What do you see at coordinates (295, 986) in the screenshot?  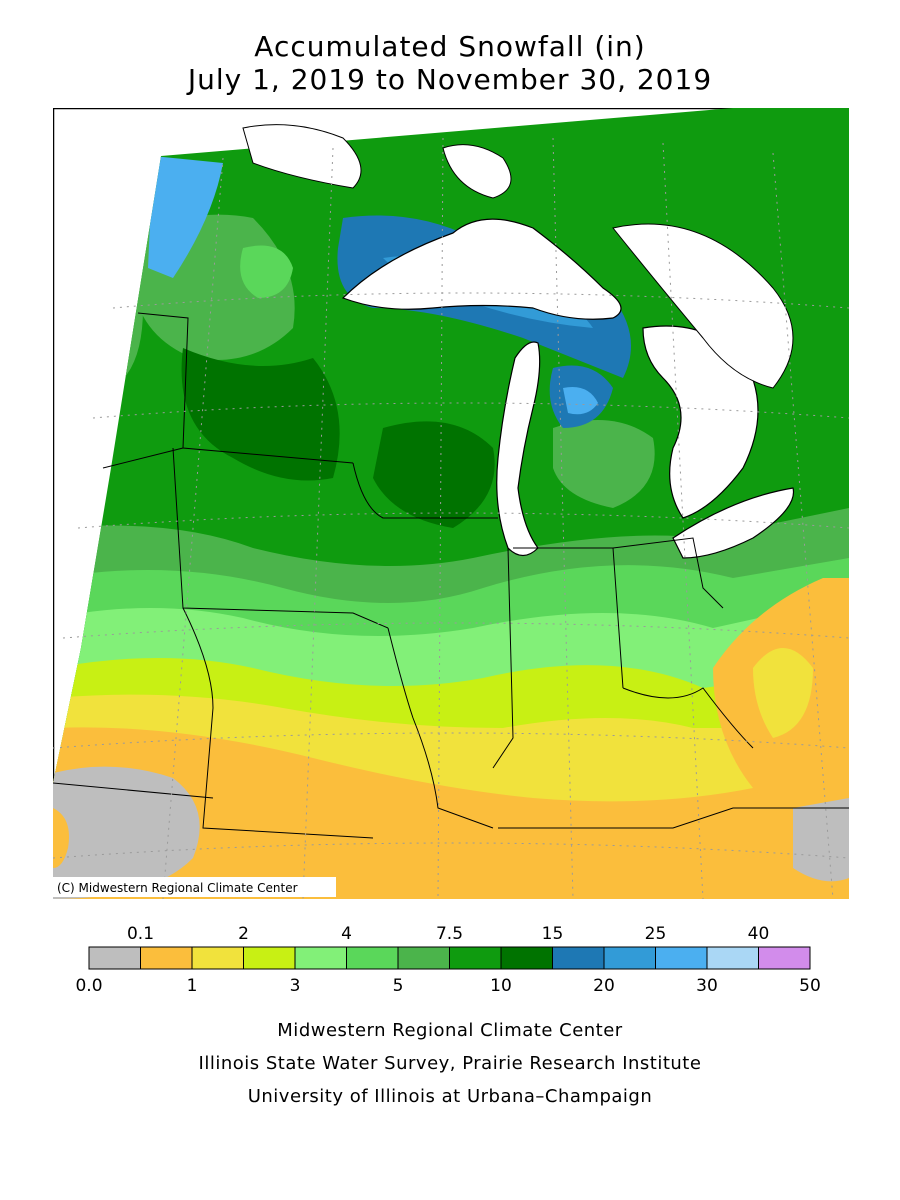 I see `legend-lower-label: 3` at bounding box center [295, 986].